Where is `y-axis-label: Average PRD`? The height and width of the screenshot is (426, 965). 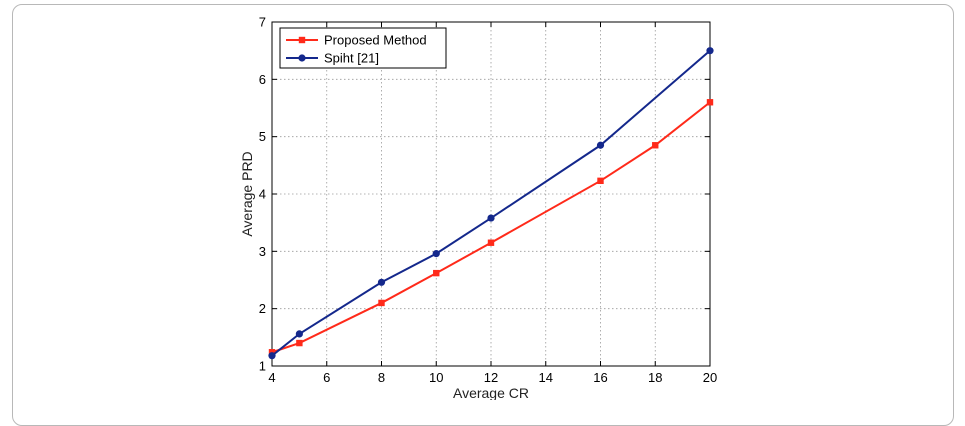
y-axis-label: Average PRD is located at coordinates (247, 193).